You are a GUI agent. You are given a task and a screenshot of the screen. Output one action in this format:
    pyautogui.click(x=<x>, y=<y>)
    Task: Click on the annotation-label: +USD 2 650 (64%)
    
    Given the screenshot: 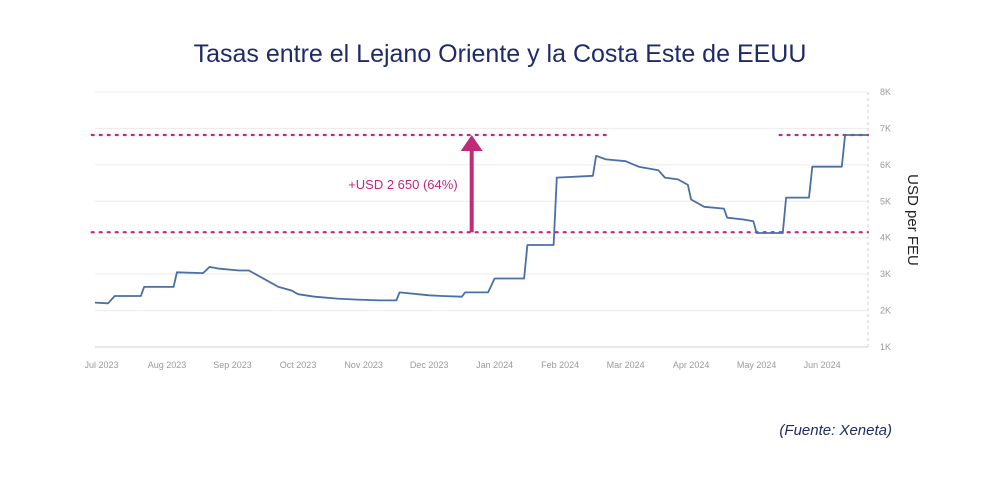 What is the action you would take?
    pyautogui.click(x=402, y=184)
    